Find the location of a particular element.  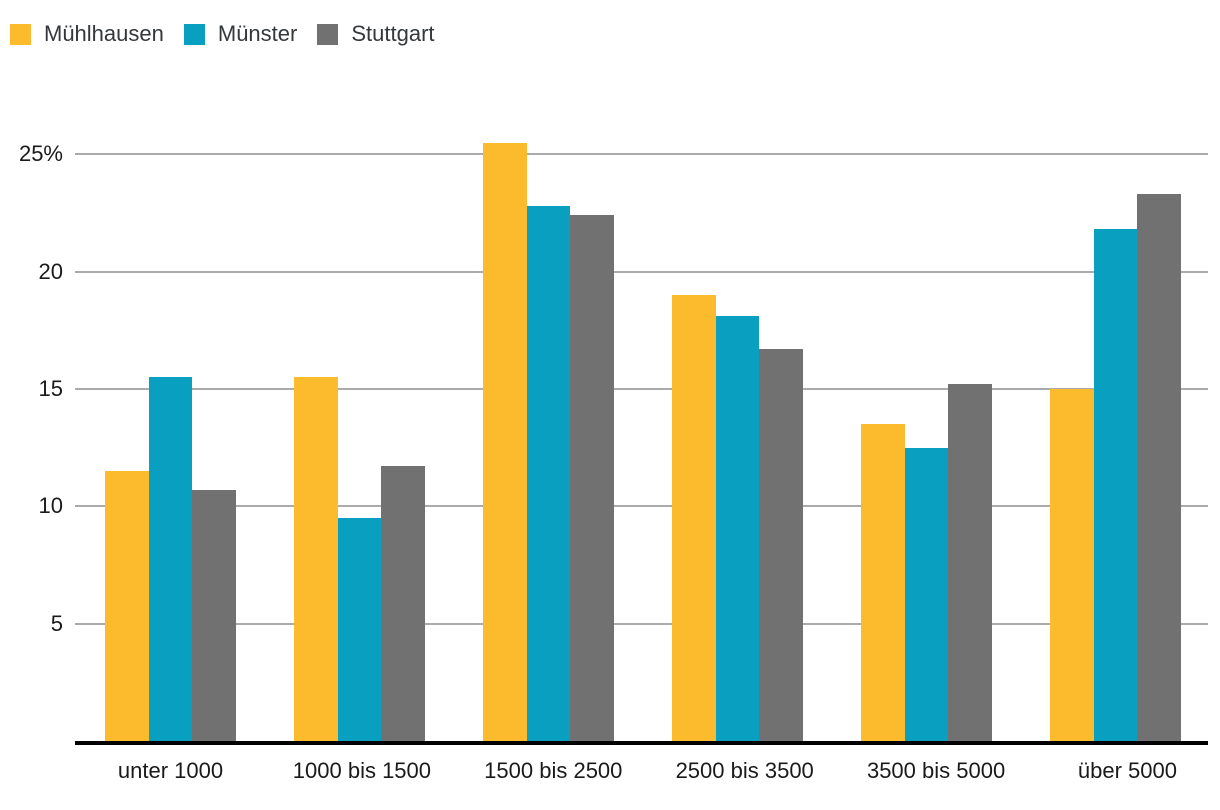

x-label-text: 2500 bis 3500 is located at coordinates (744, 770).